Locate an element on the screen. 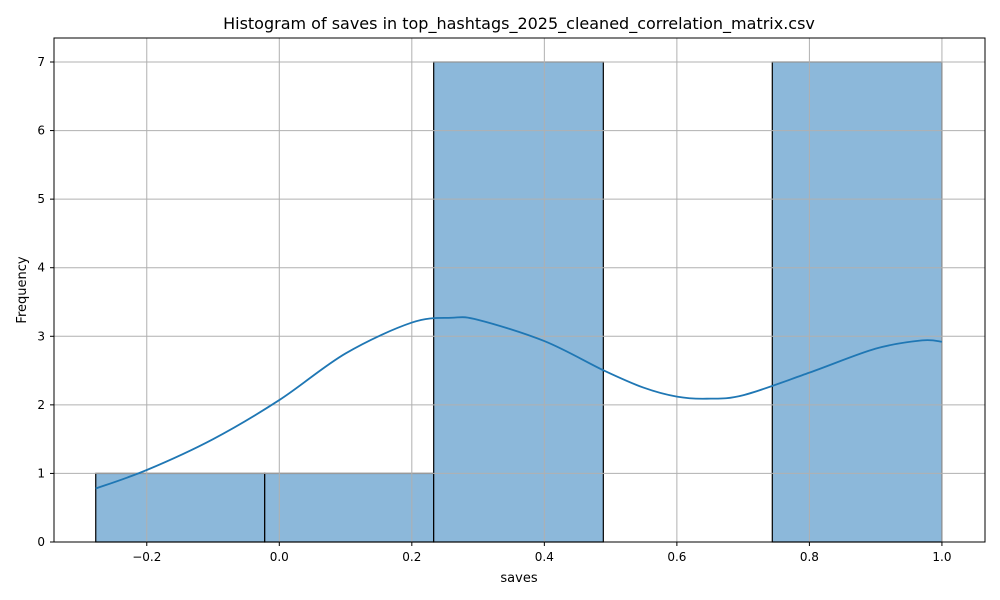 Image resolution: width=1000 pixels, height=600 pixels. y-tick-label-1: 1 is located at coordinates (41, 473).